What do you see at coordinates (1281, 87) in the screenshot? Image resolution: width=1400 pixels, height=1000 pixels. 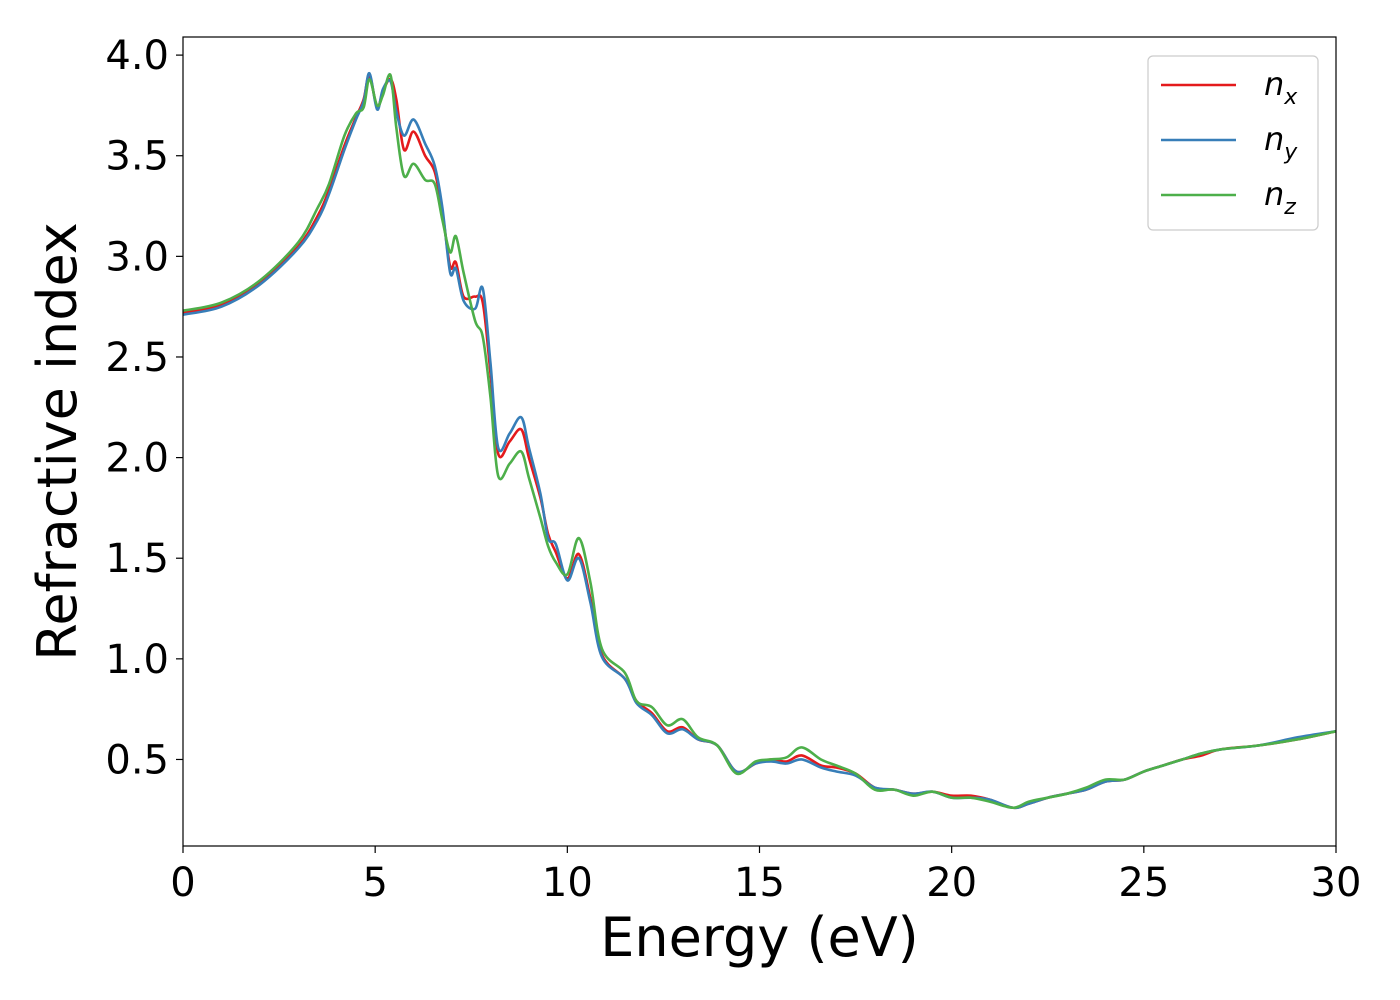 I see `legend-label-x: nx` at bounding box center [1281, 87].